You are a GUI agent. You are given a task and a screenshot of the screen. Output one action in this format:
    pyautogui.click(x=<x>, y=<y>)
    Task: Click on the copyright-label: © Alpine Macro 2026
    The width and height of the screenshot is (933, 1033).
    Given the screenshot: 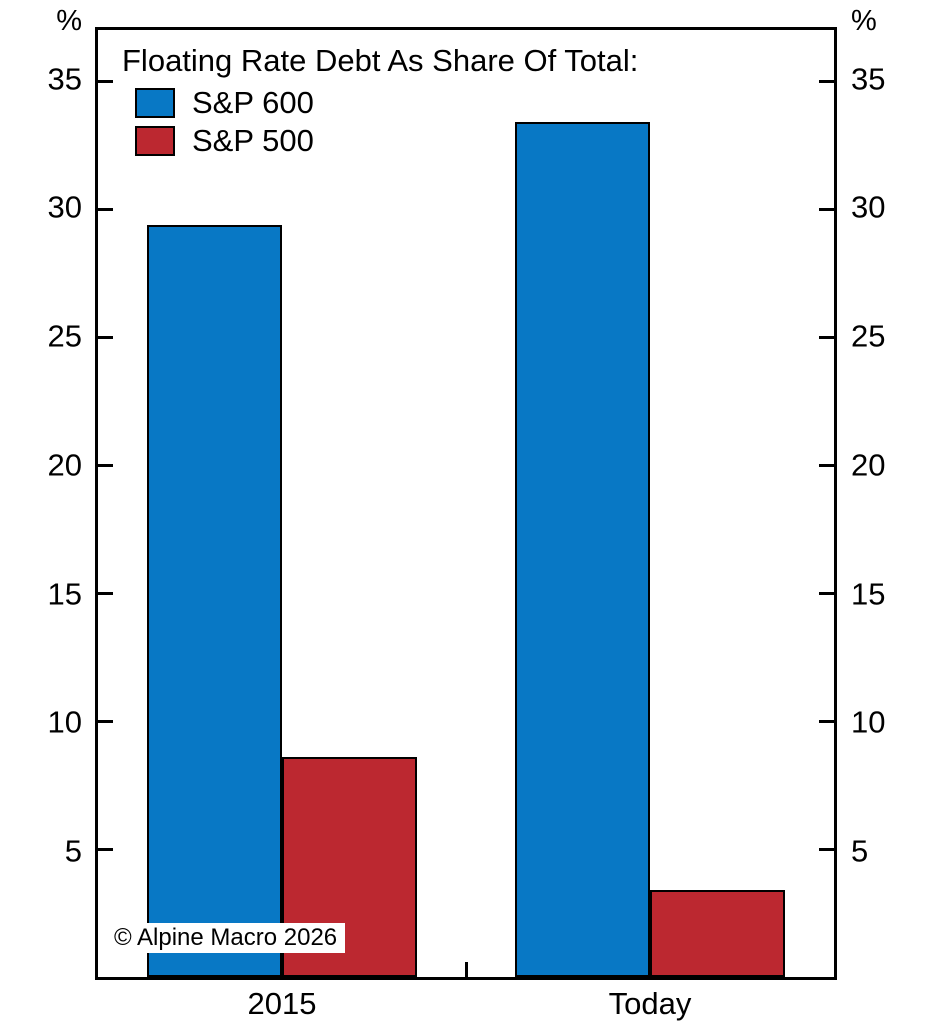 What is the action you would take?
    pyautogui.click(x=226, y=938)
    